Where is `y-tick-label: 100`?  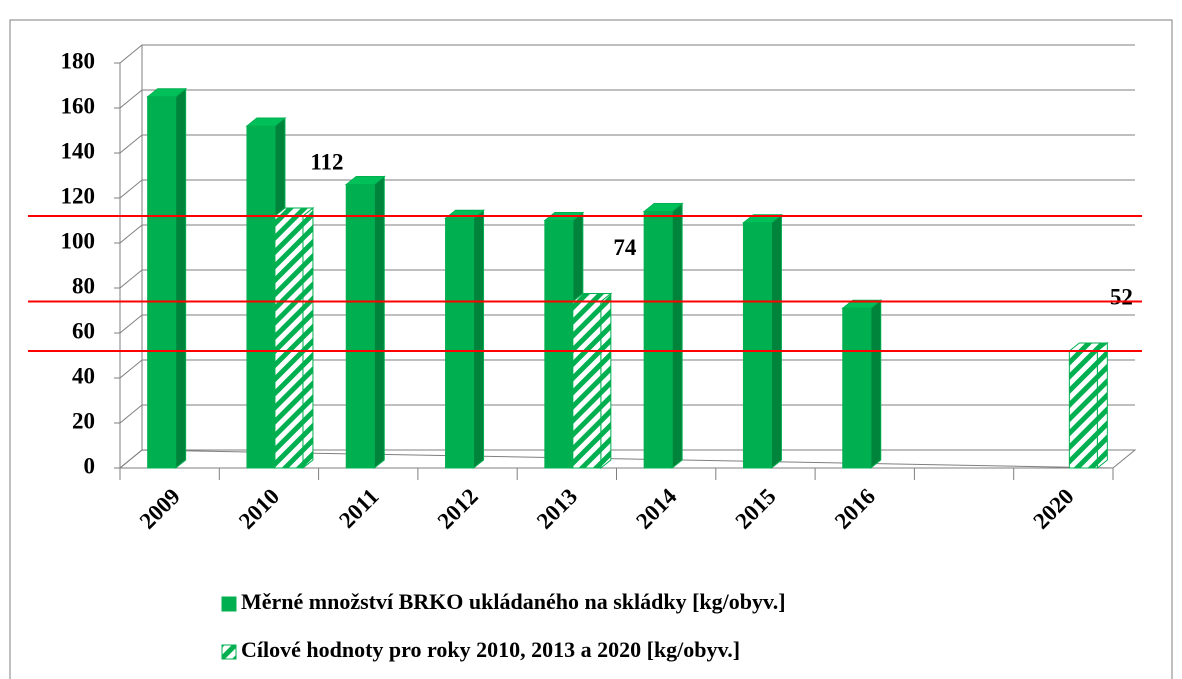 y-tick-label: 100 is located at coordinates (78, 240).